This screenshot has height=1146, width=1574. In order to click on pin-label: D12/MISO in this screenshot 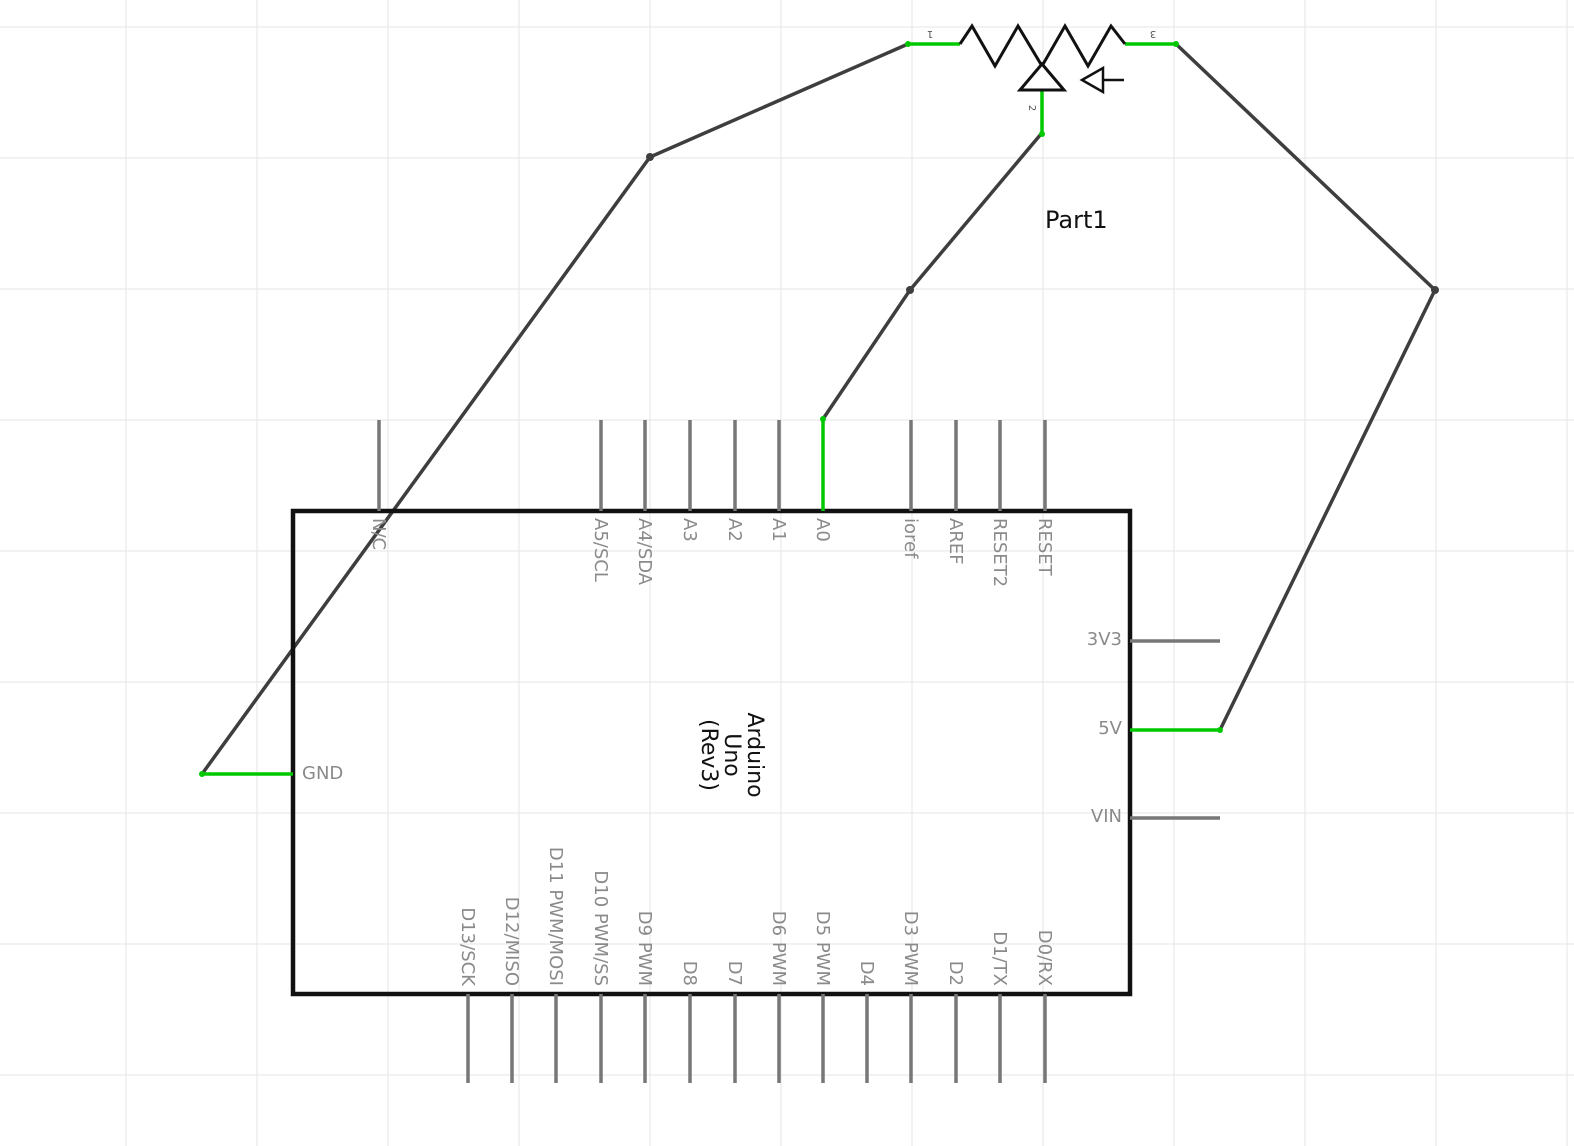, I will do `click(511, 941)`.